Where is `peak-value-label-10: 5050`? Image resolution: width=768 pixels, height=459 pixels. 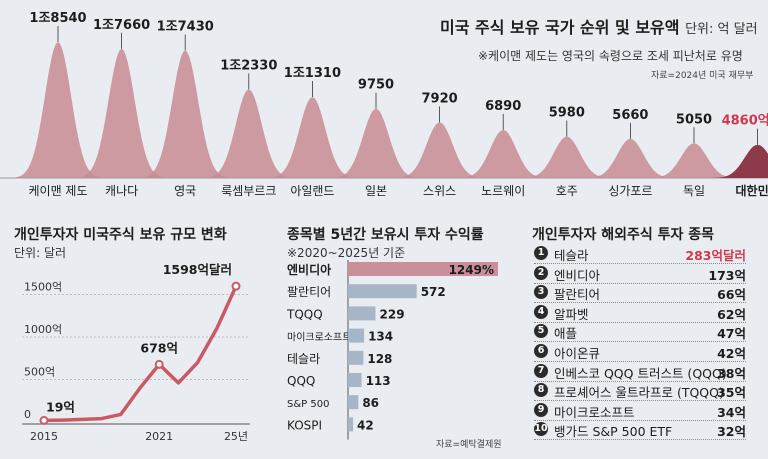 peak-value-label-10: 5050 is located at coordinates (694, 119).